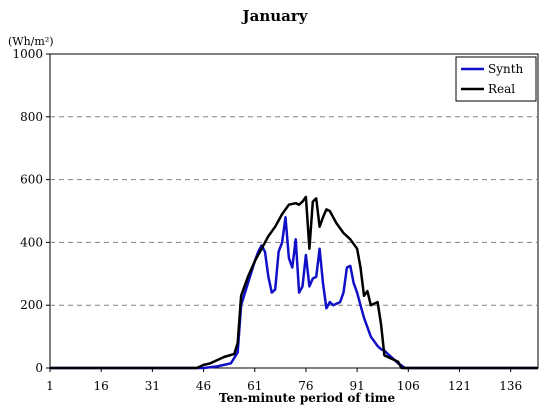 The height and width of the screenshot is (413, 550). I want to click on legend-label: Real, so click(501, 89).